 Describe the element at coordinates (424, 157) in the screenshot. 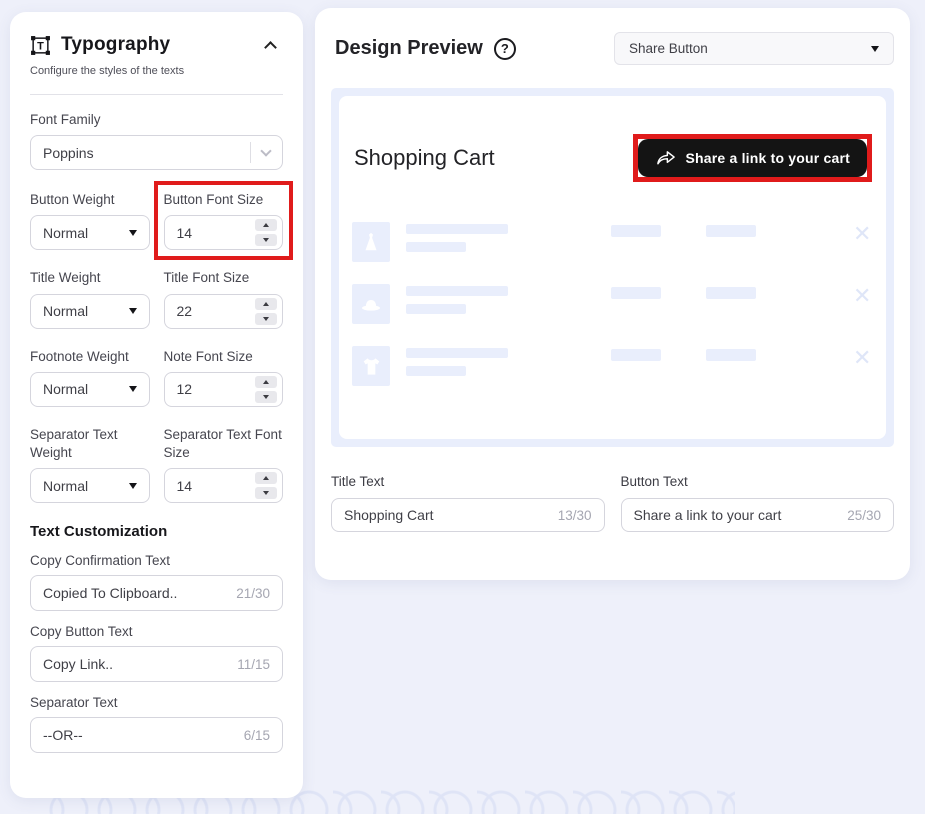

I see `cart-title: Shopping Cart` at that location.